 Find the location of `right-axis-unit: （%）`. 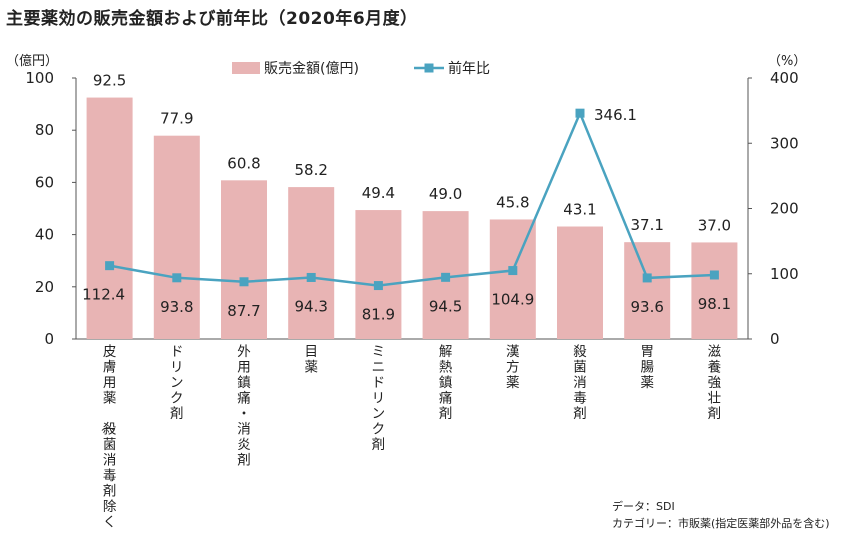

right-axis-unit: （%） is located at coordinates (787, 61).